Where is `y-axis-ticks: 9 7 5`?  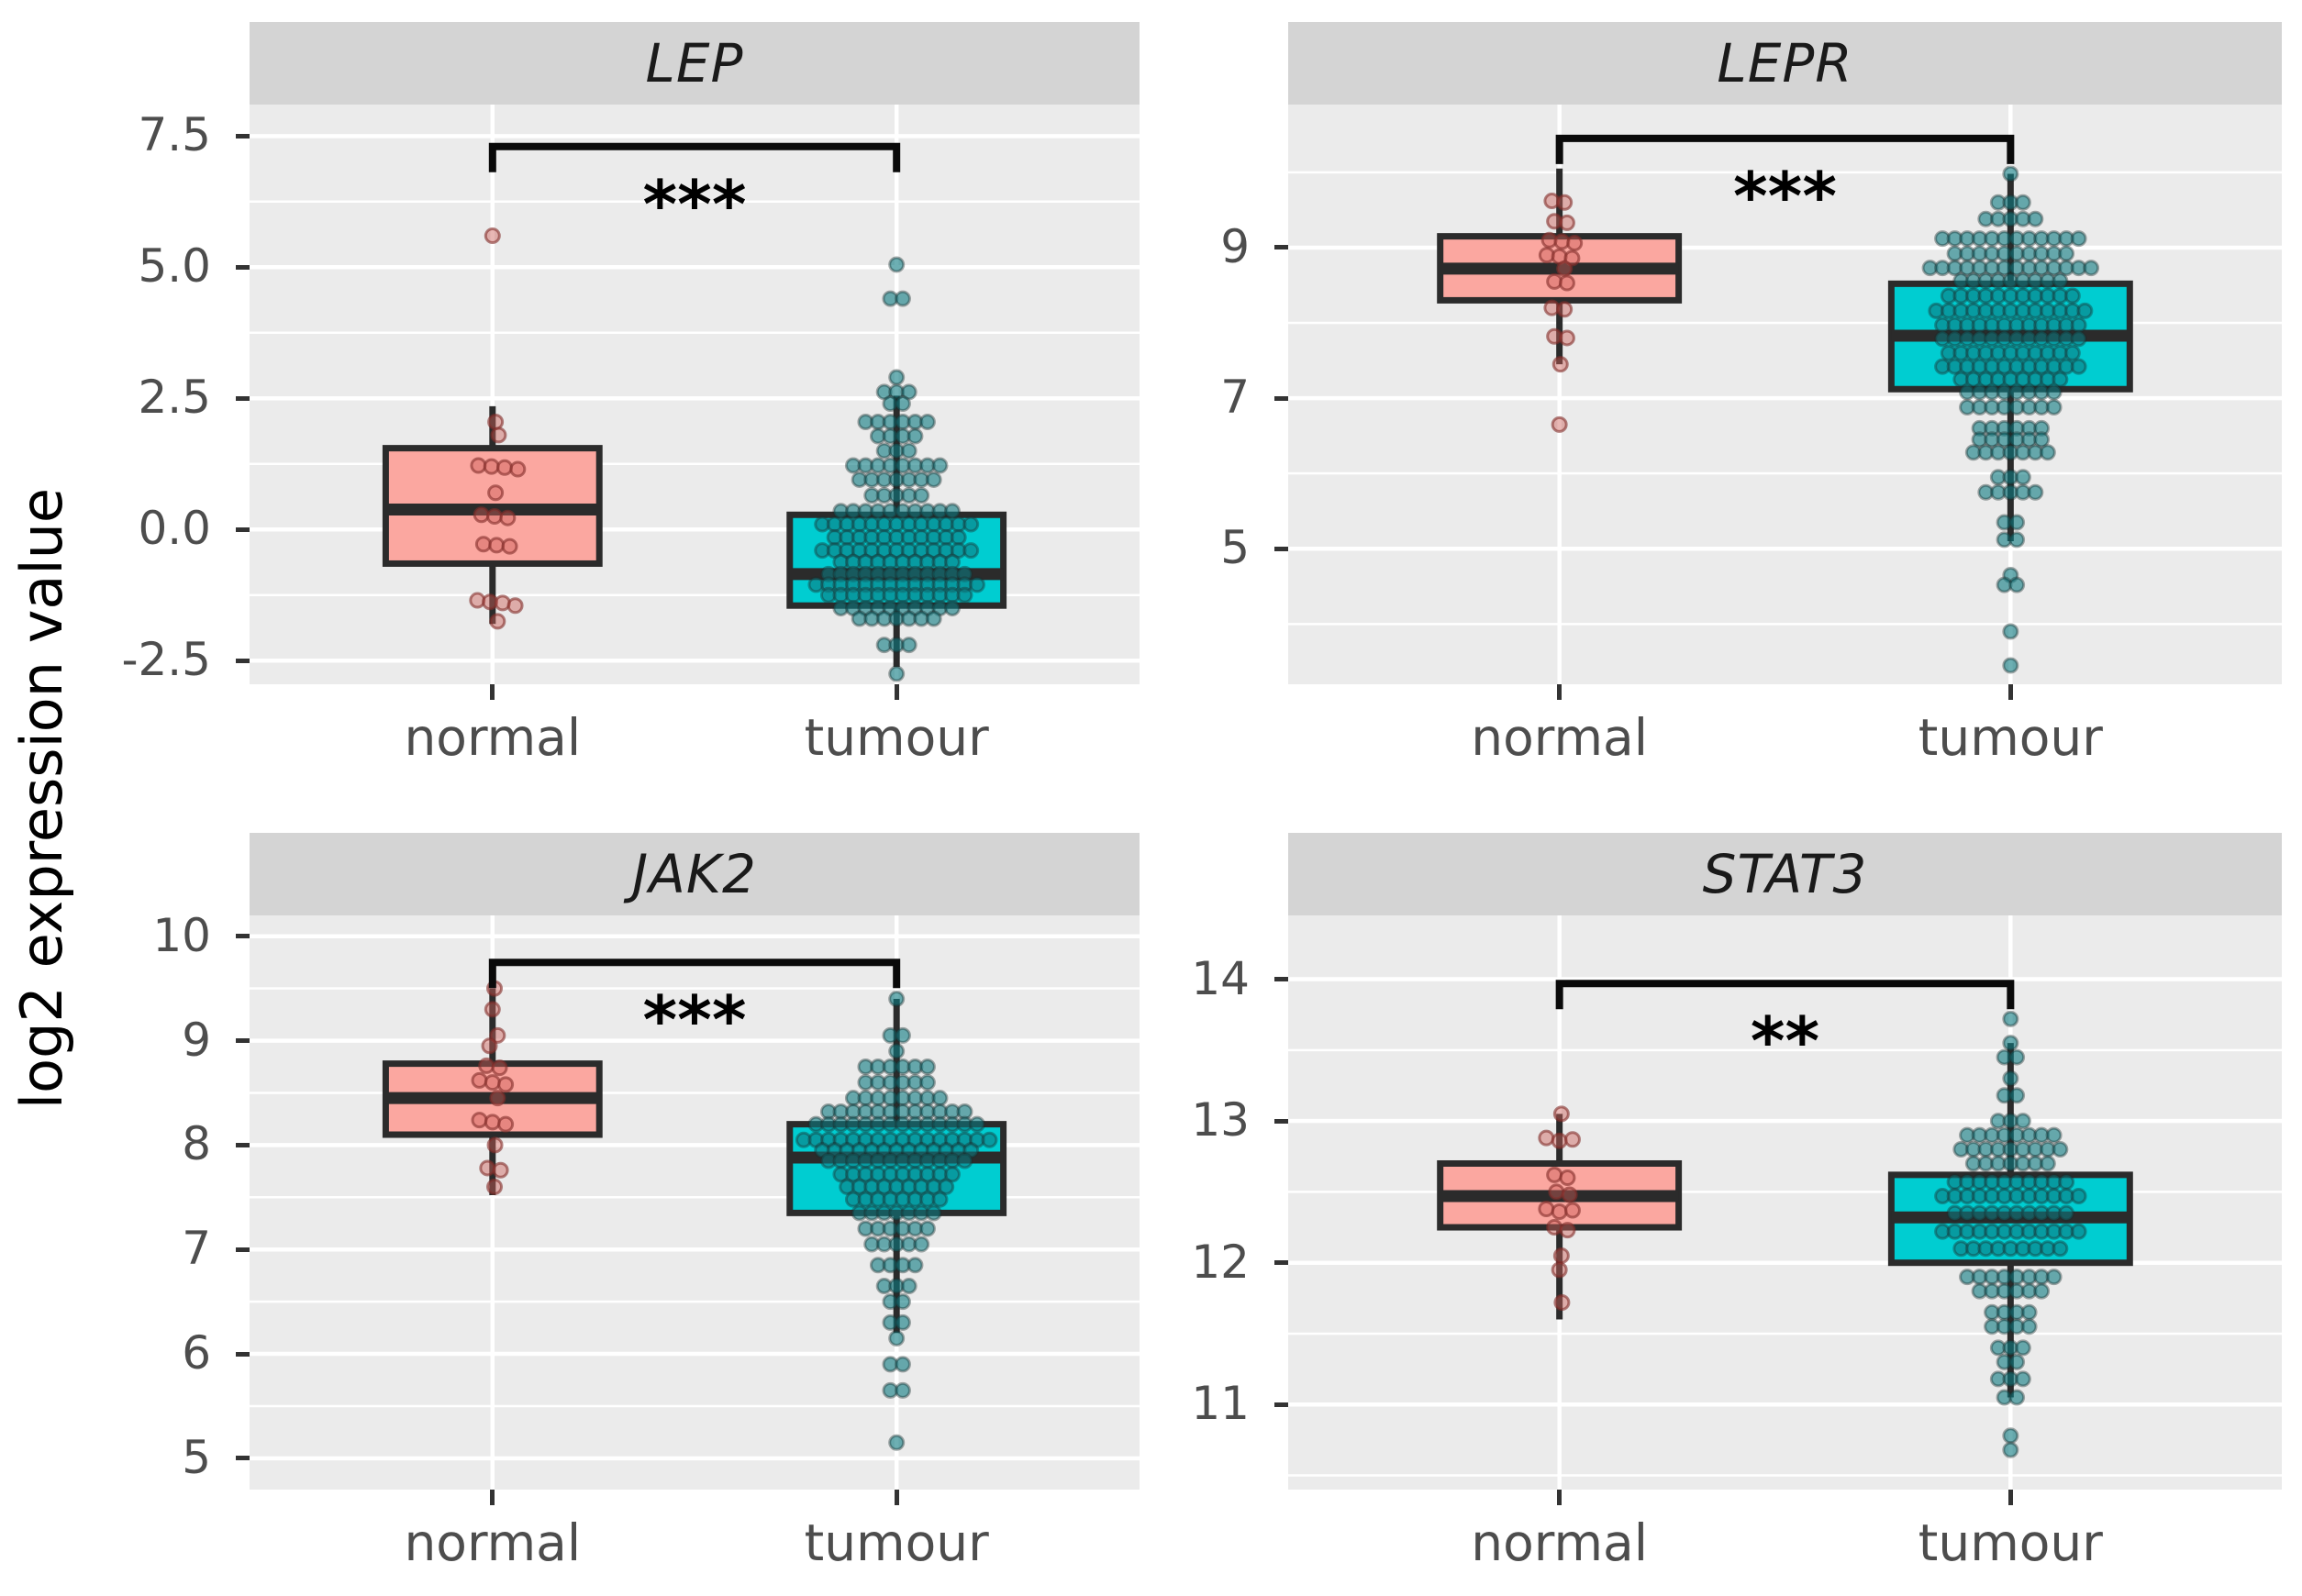
y-axis-ticks: 9 7 5 is located at coordinates (1214, 394).